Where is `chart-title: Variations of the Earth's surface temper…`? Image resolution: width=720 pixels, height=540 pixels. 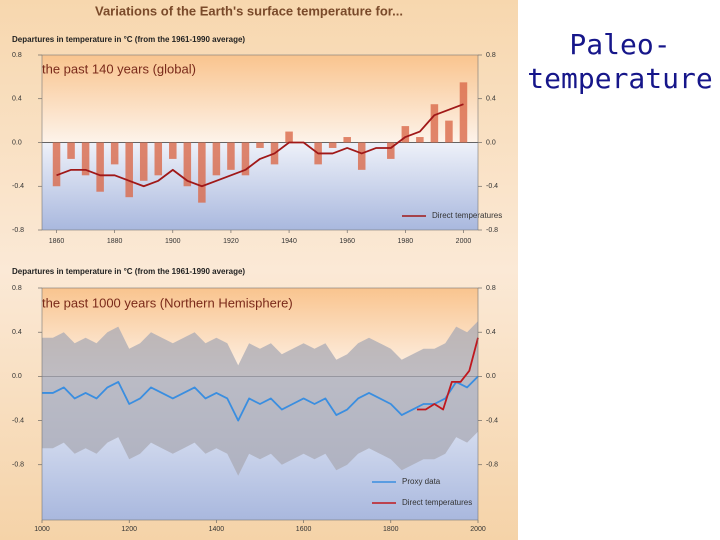 chart-title: Variations of the Earth's surface temper… is located at coordinates (249, 10).